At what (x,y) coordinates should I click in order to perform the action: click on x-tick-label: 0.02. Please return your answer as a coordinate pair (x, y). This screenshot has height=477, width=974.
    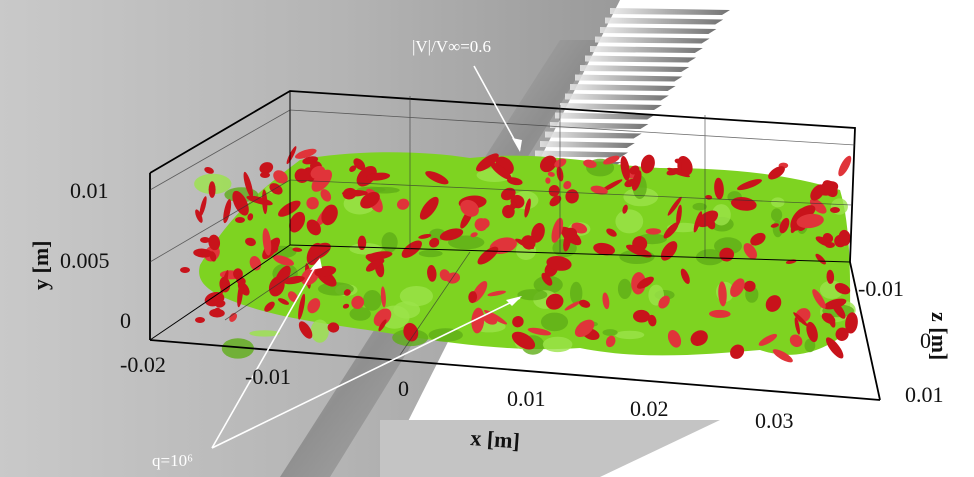
    Looking at the image, I should click on (649, 408).